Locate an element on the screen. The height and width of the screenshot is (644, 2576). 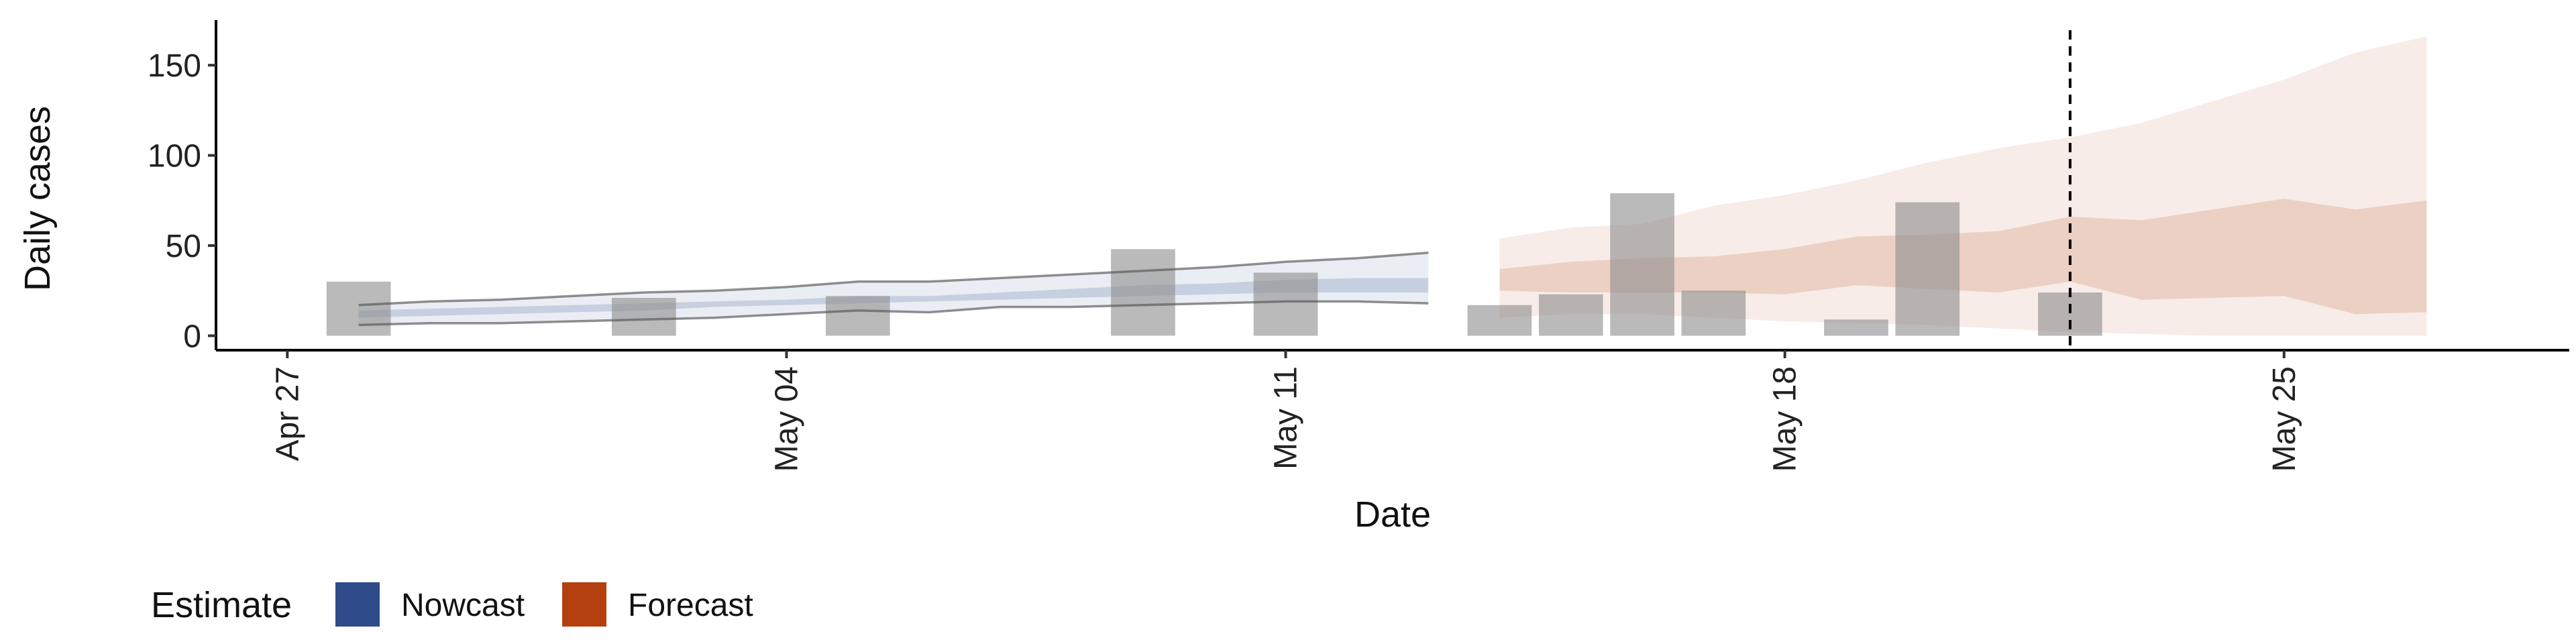
y-tick-label: 150 is located at coordinates (174, 66).